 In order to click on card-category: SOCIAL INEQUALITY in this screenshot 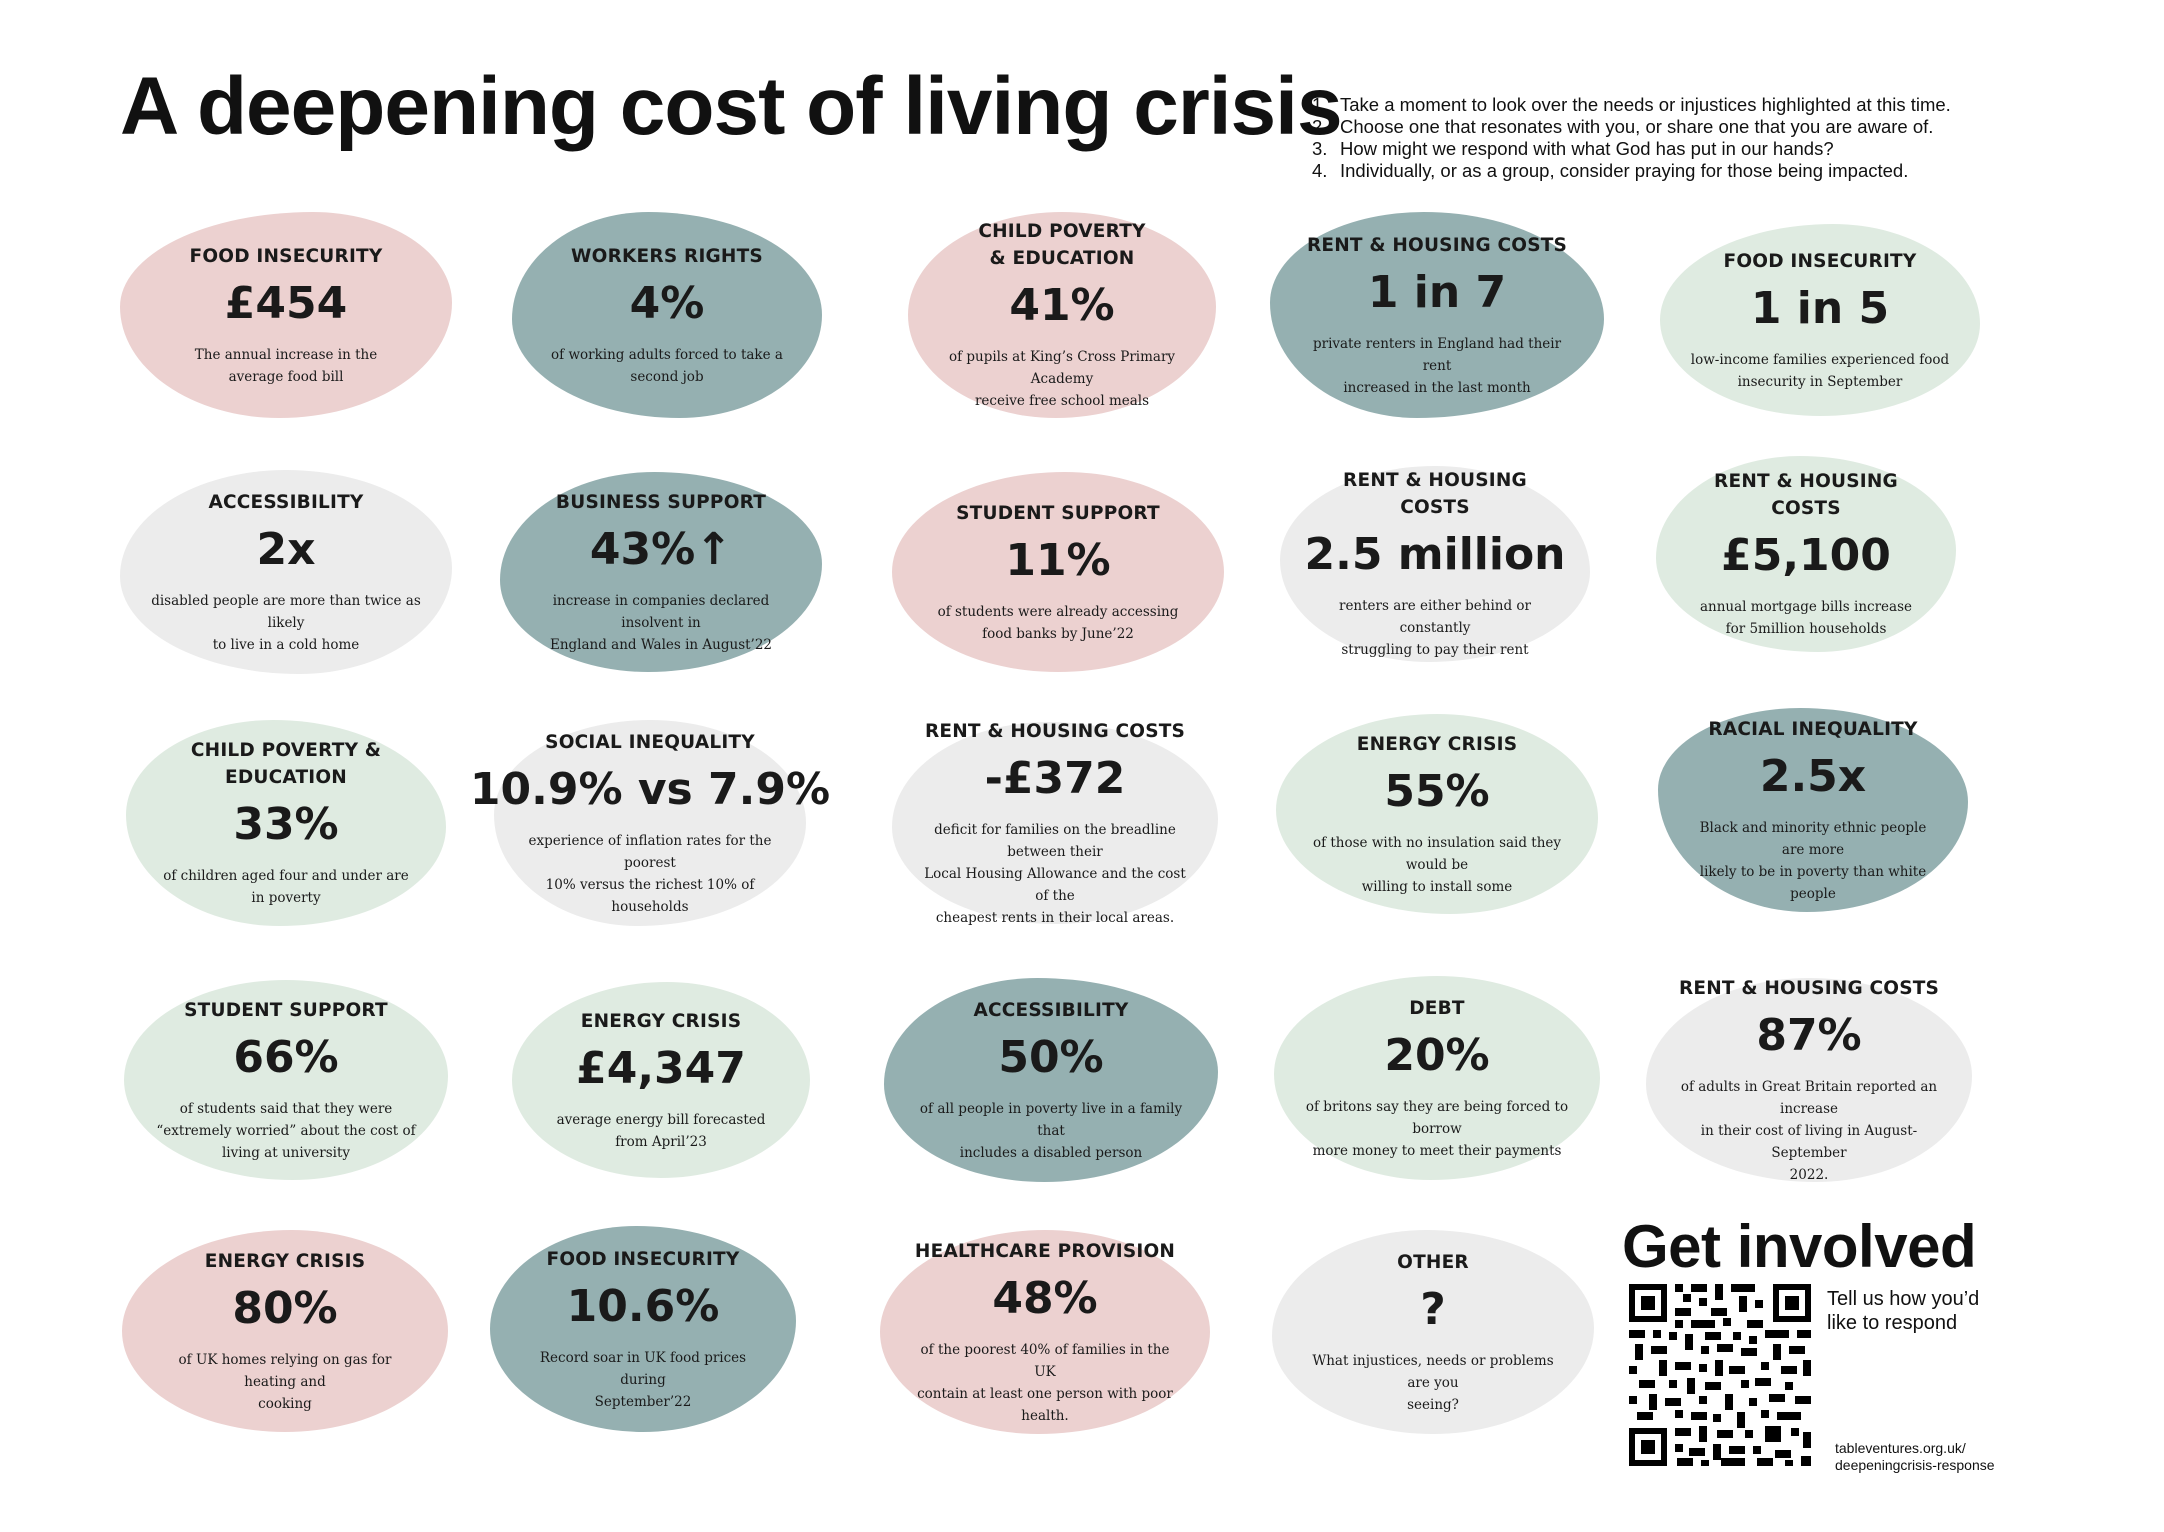, I will do `click(650, 742)`.